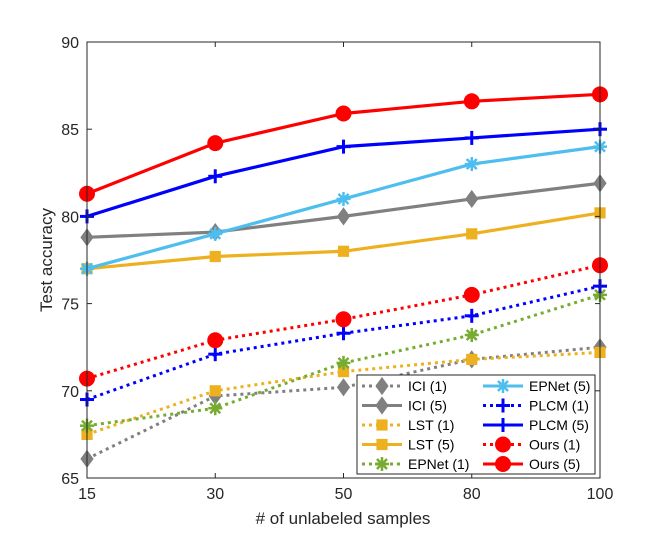  What do you see at coordinates (215, 494) in the screenshot?
I see `x-tick-label: 30` at bounding box center [215, 494].